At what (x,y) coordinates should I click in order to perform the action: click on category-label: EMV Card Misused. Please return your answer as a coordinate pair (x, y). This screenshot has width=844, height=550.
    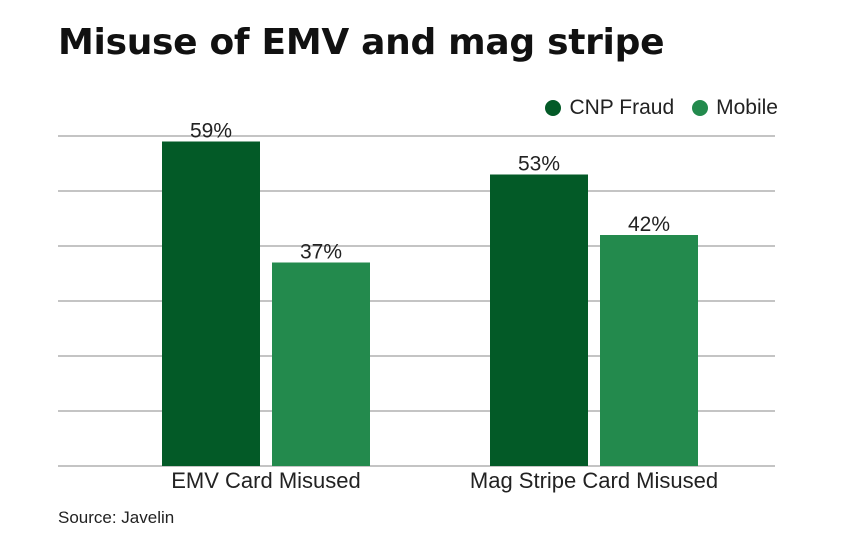
    Looking at the image, I should click on (266, 480).